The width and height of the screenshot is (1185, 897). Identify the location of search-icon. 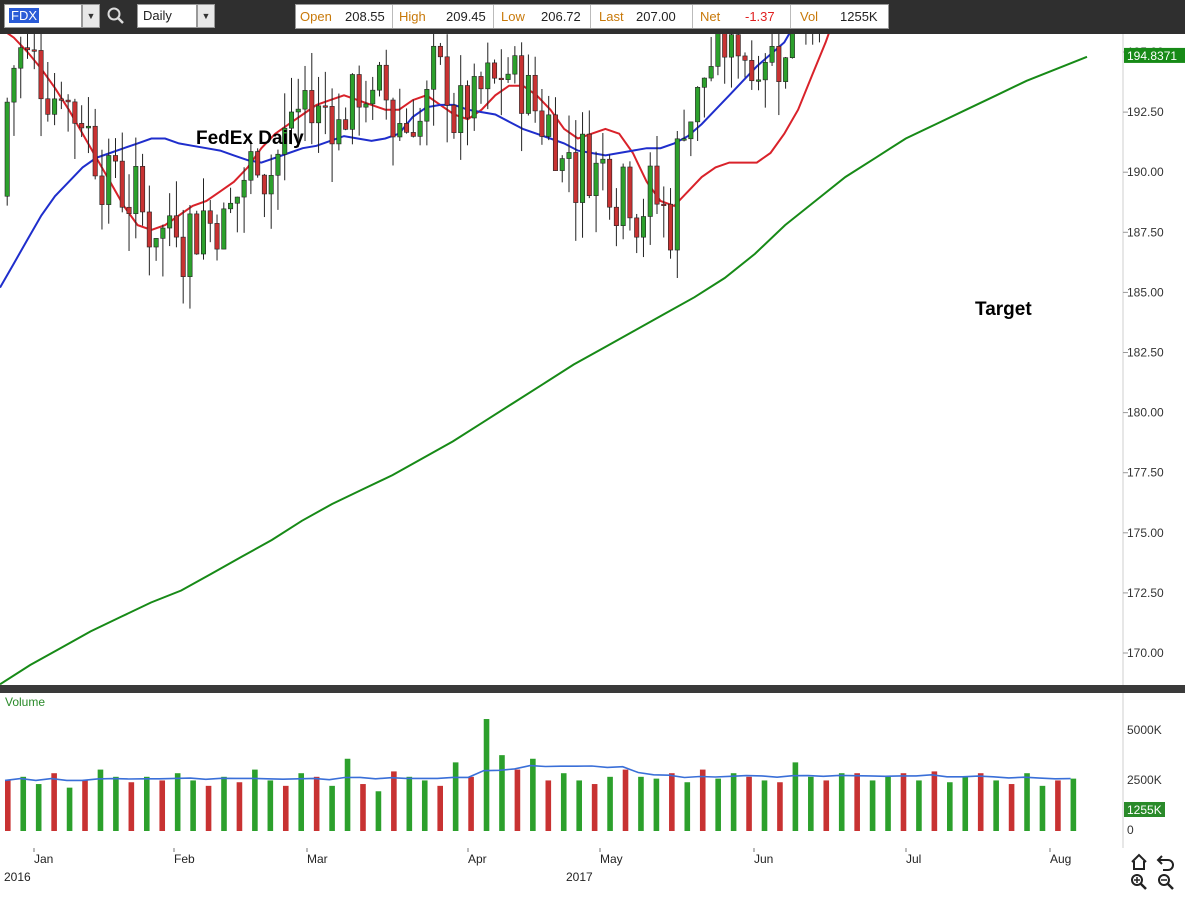
(116, 16).